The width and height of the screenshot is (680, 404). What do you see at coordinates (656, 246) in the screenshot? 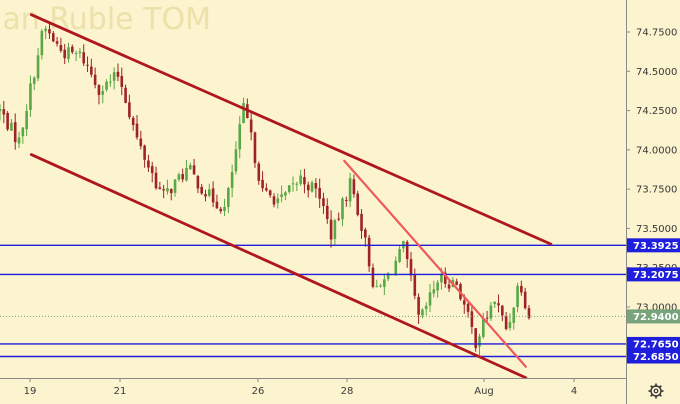
I see `price-tag-label: 73.3925` at bounding box center [656, 246].